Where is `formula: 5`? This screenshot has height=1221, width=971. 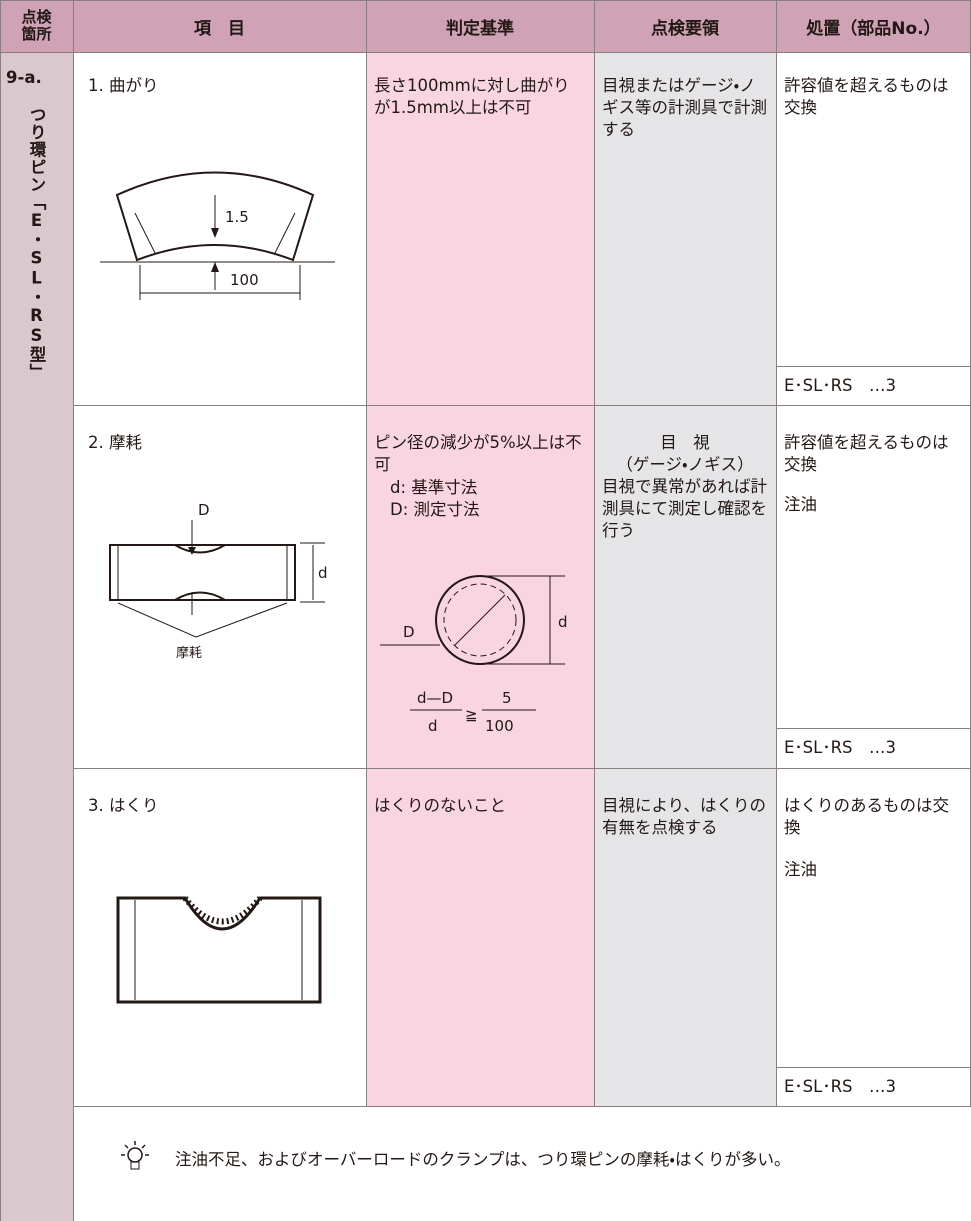 formula: 5 is located at coordinates (507, 698).